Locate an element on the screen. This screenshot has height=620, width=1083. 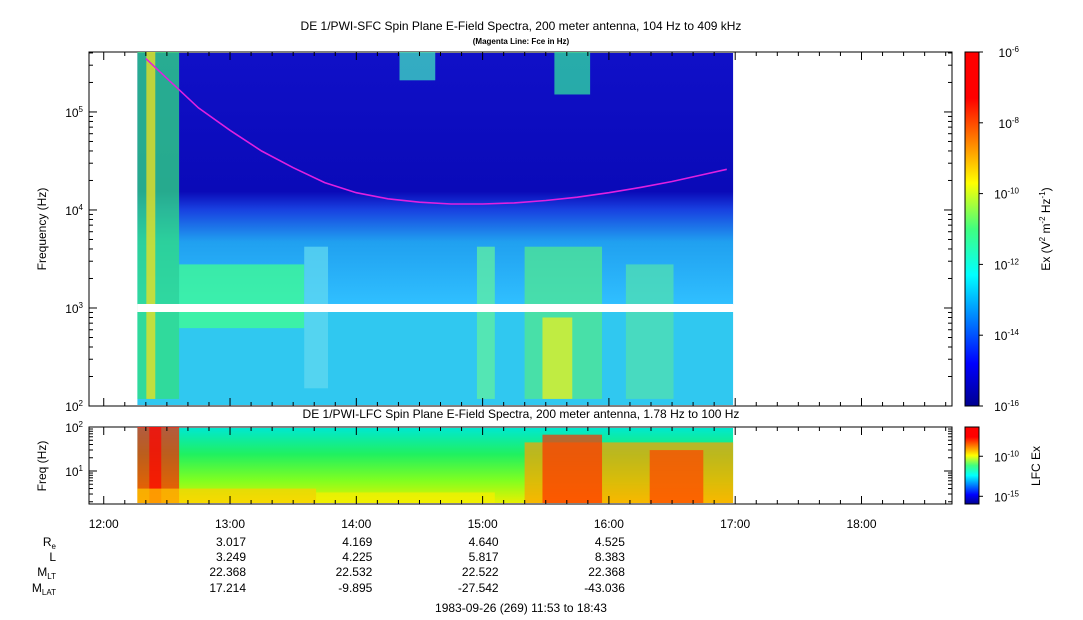
sfc-y-tick-label: 10² is located at coordinates (74, 406).